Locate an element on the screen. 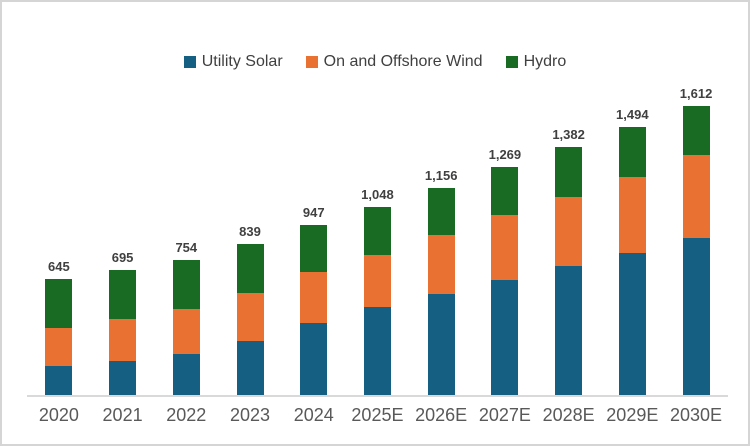  bar-total-label: 645 is located at coordinates (59, 267).